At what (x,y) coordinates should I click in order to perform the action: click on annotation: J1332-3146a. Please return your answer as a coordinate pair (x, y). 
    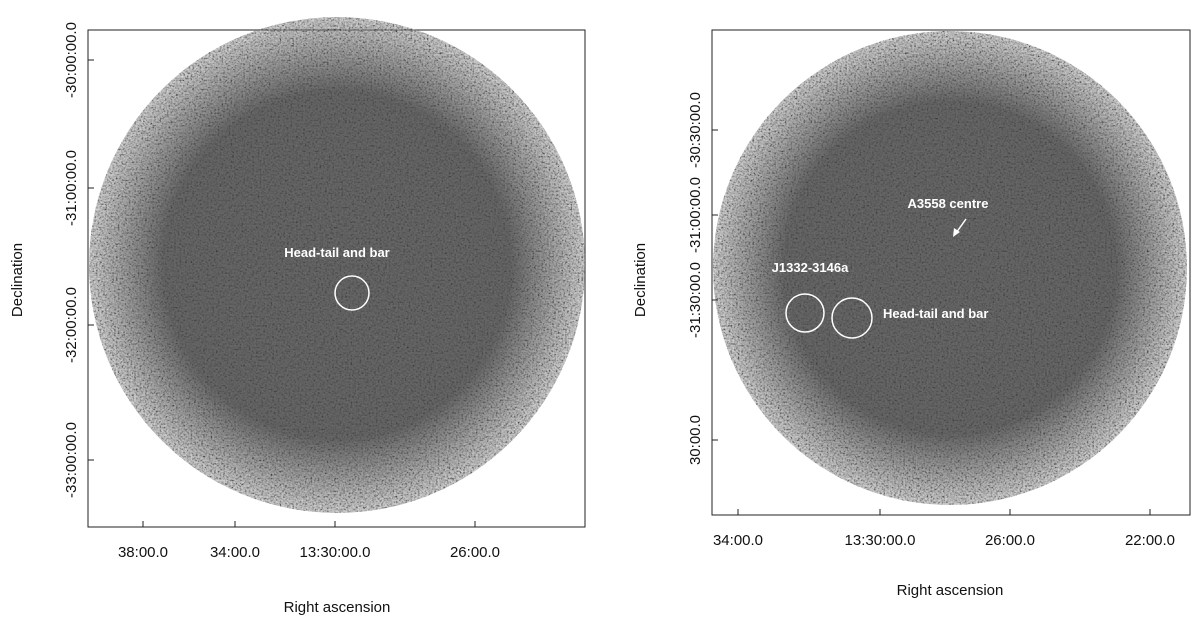
    Looking at the image, I should click on (810, 267).